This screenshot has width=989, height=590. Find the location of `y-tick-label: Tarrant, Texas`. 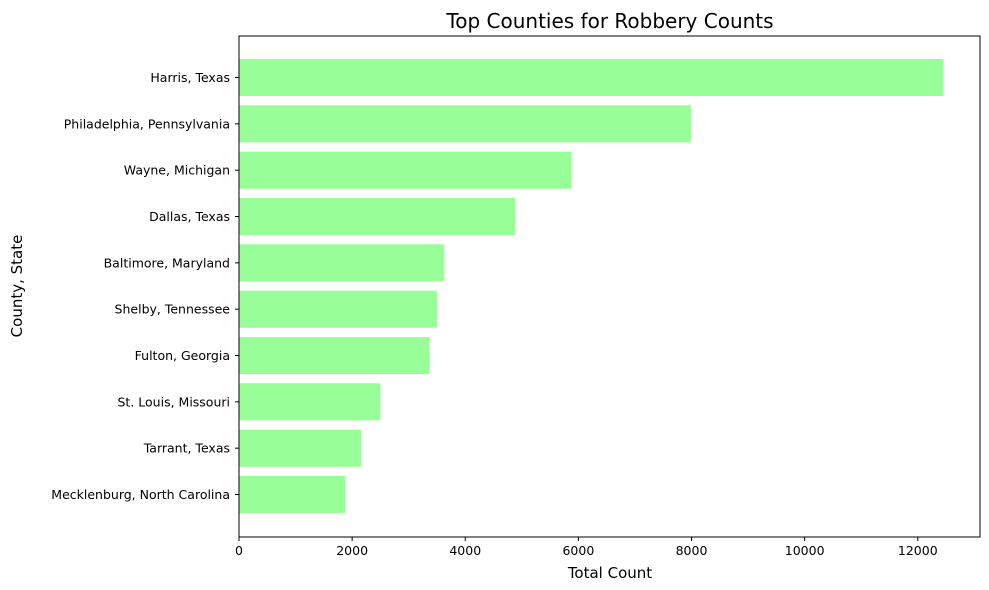

y-tick-label: Tarrant, Texas is located at coordinates (186, 448).